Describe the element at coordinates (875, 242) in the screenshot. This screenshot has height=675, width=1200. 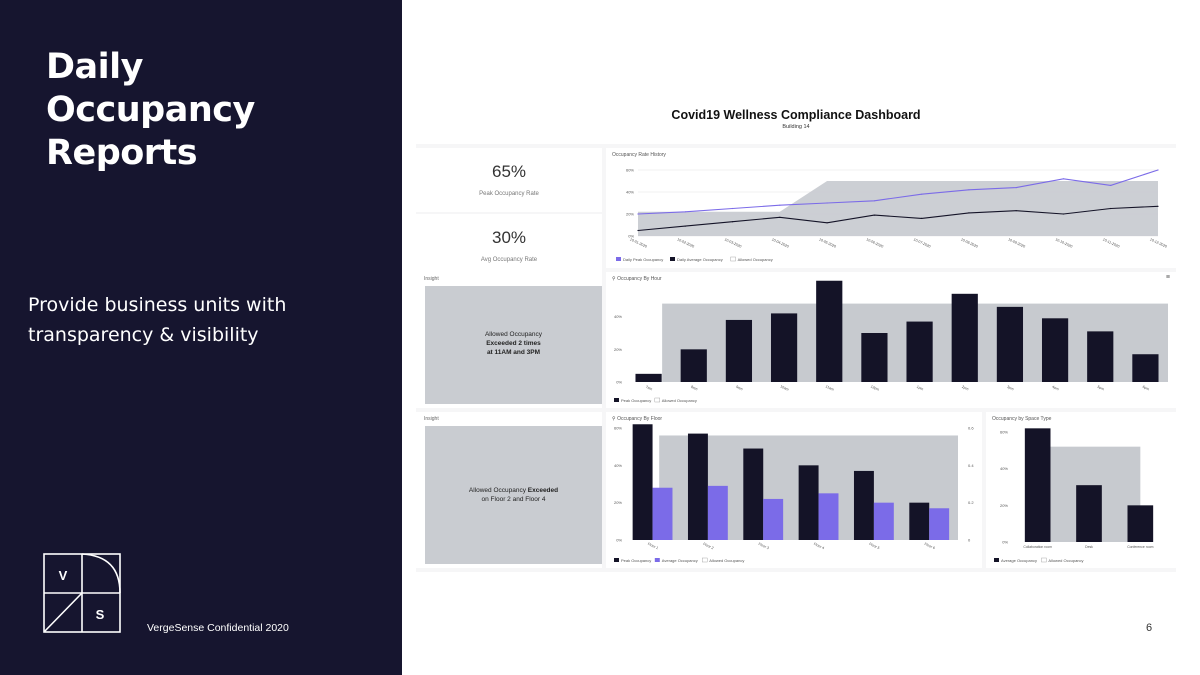
I see `x-tick-label: 10-06-2020` at that location.